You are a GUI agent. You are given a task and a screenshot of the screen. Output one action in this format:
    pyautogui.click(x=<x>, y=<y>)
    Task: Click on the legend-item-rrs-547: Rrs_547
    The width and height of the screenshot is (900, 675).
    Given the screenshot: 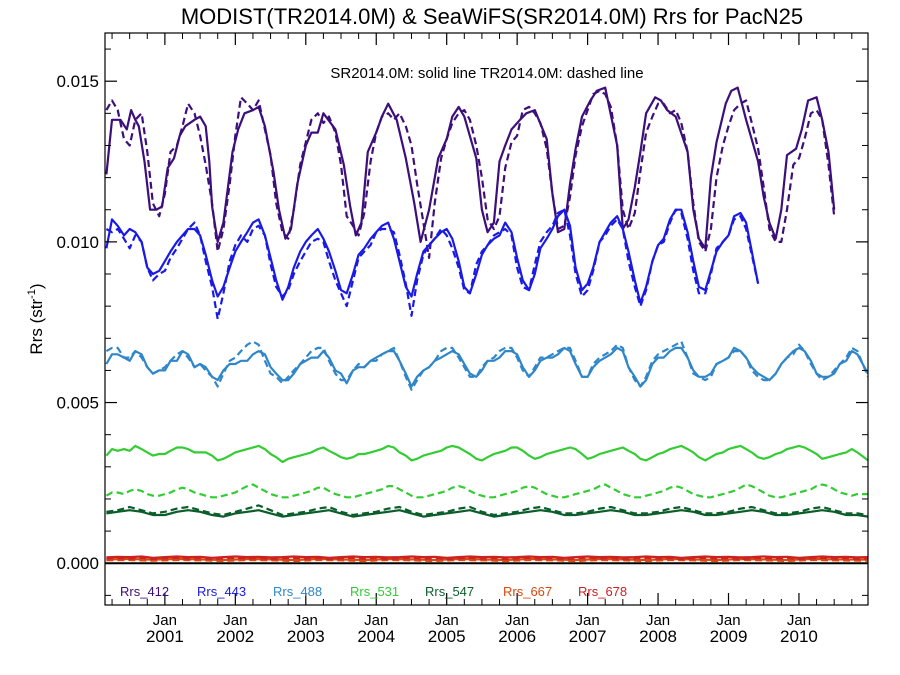 What is the action you would take?
    pyautogui.click(x=449, y=591)
    